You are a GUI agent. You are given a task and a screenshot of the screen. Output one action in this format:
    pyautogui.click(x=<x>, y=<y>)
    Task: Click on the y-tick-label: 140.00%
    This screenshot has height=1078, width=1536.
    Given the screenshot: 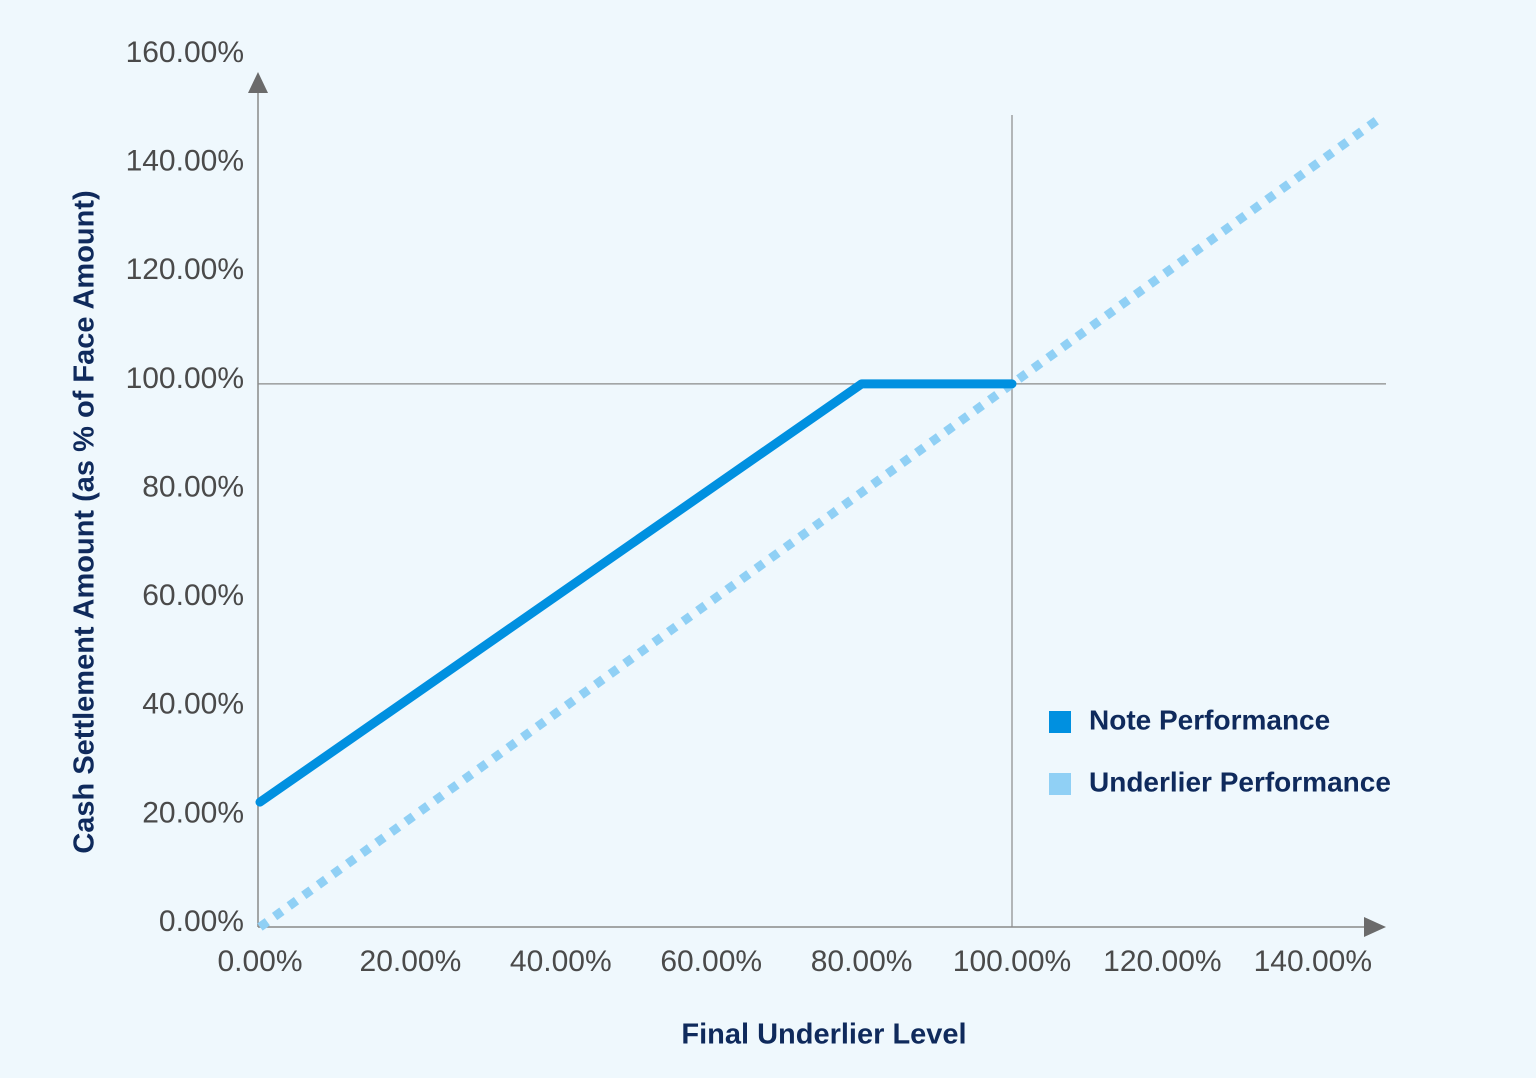 What is the action you would take?
    pyautogui.click(x=185, y=161)
    